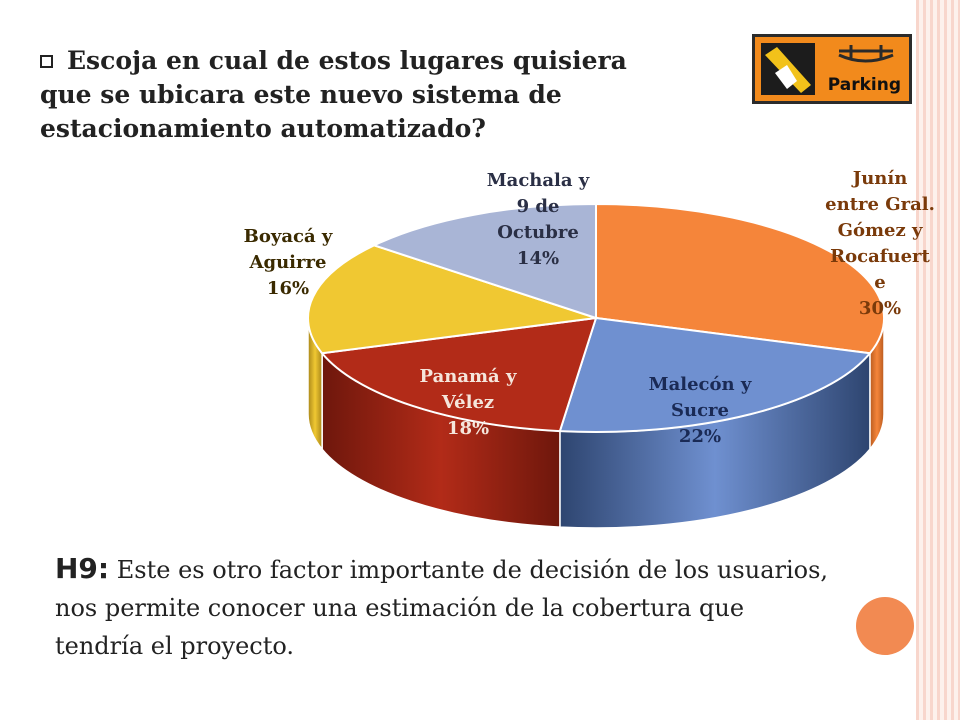 Image resolution: width=960 pixels, height=720 pixels. I want to click on slice-label: Junín entre Gral. Gómez y Rocafuert e 30%, so click(880, 243).